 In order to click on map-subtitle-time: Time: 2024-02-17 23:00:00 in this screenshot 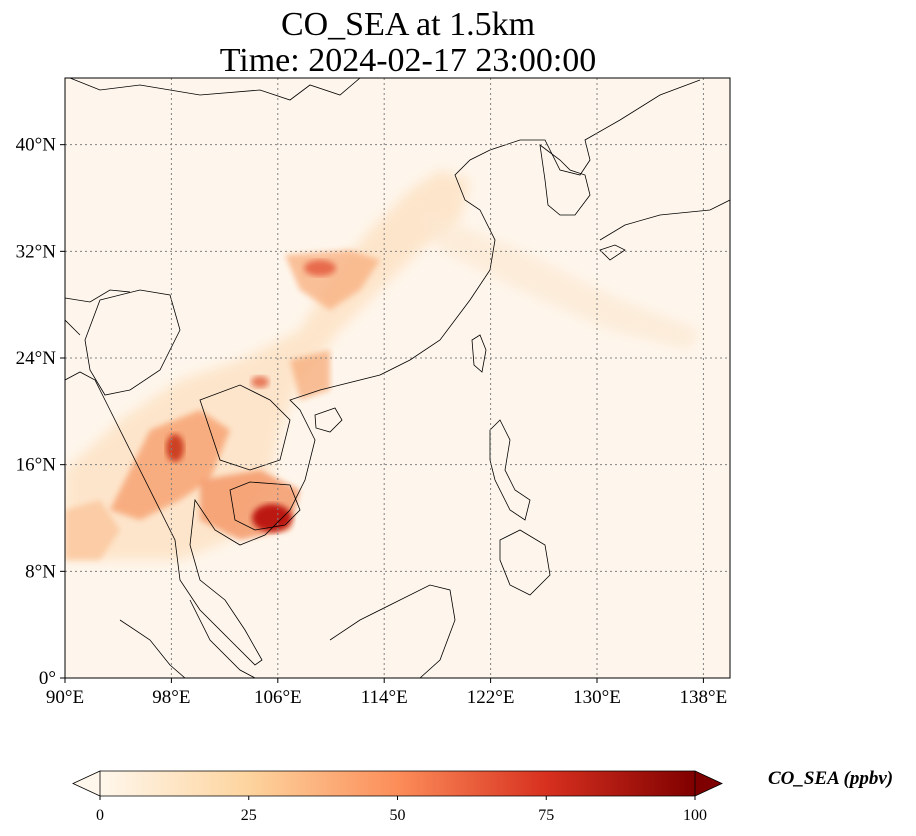, I will do `click(408, 60)`.